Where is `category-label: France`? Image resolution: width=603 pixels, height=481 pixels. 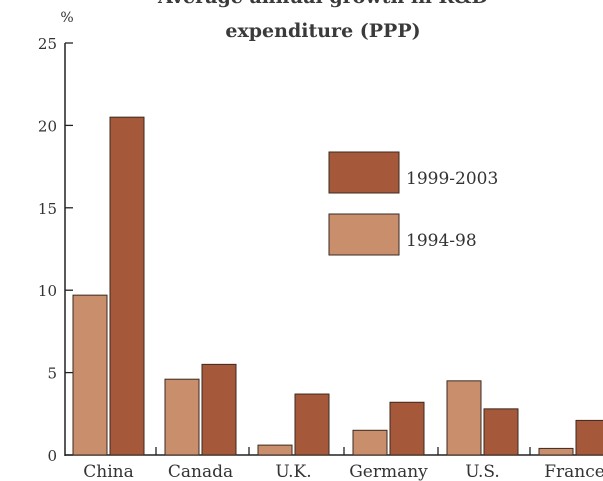 category-label: France is located at coordinates (573, 471).